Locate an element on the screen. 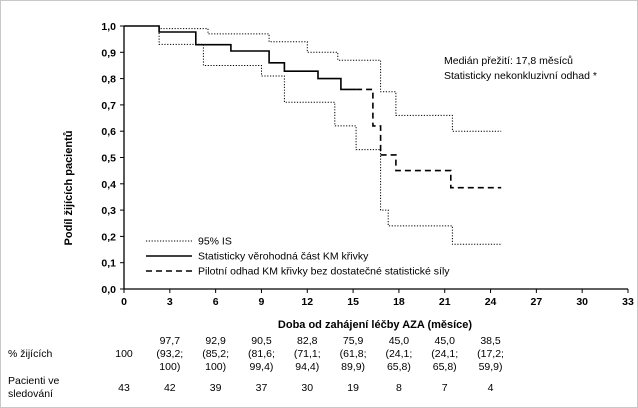 The image size is (638, 408). y-tick-label: 0,4 is located at coordinates (108, 185).